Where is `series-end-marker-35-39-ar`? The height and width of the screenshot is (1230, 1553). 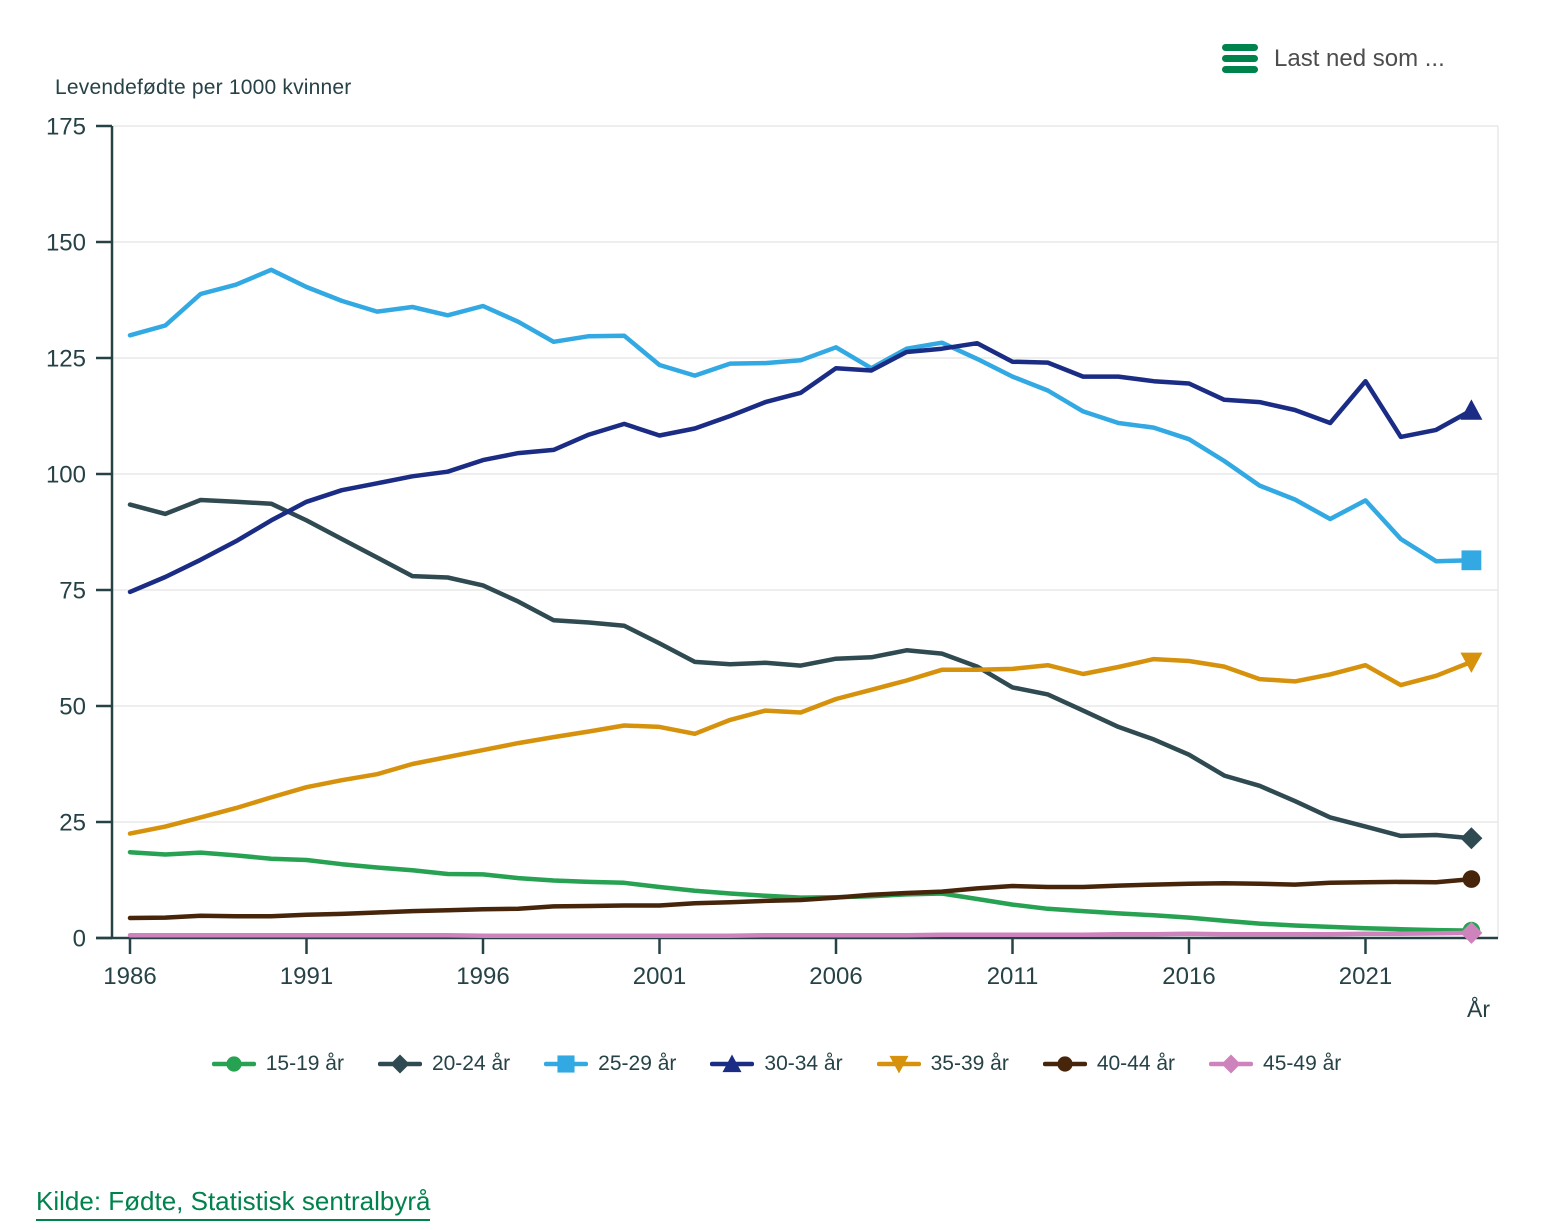 series-end-marker-35-39-ar is located at coordinates (1471, 662).